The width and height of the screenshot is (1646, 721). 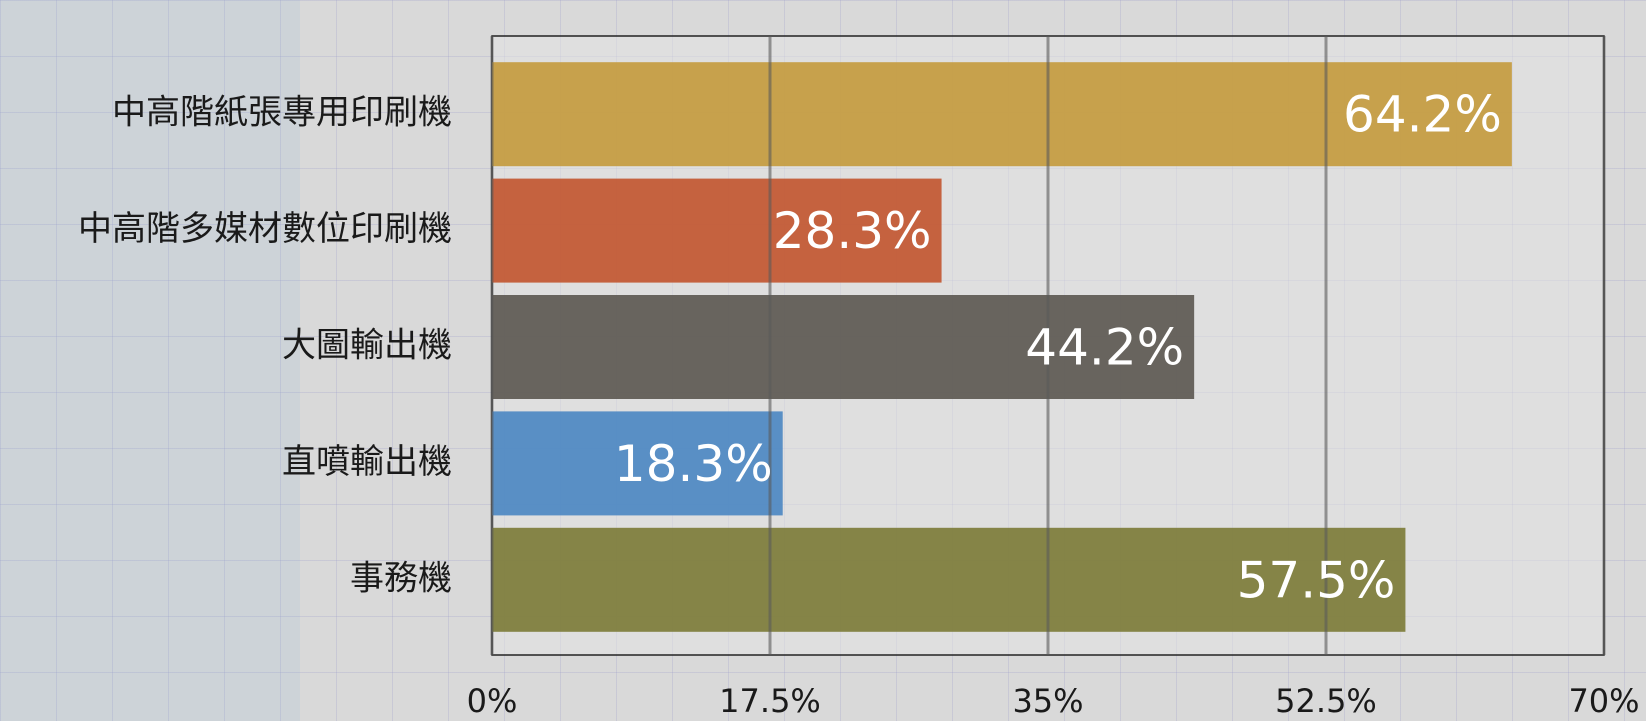 I want to click on category-label: 大圖輸出機, so click(x=367, y=346).